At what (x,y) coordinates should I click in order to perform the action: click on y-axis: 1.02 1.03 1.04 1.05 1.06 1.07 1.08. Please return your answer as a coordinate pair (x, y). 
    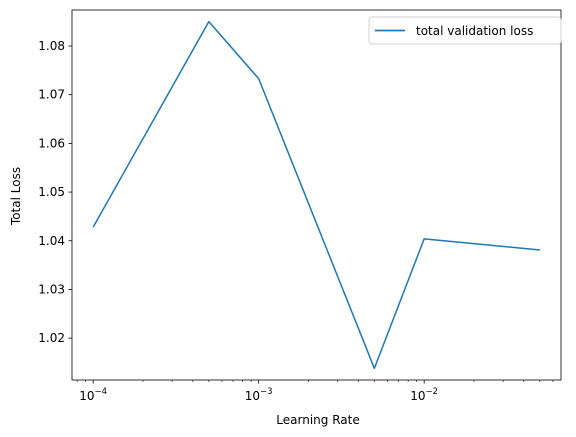
    Looking at the image, I should click on (55, 192).